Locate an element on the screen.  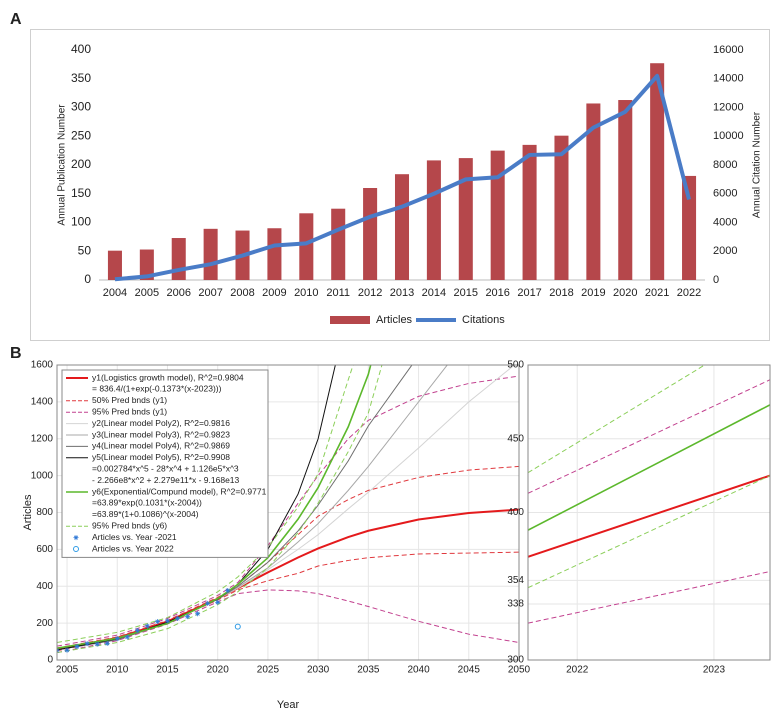
panel-label: A is located at coordinates (16, 19).